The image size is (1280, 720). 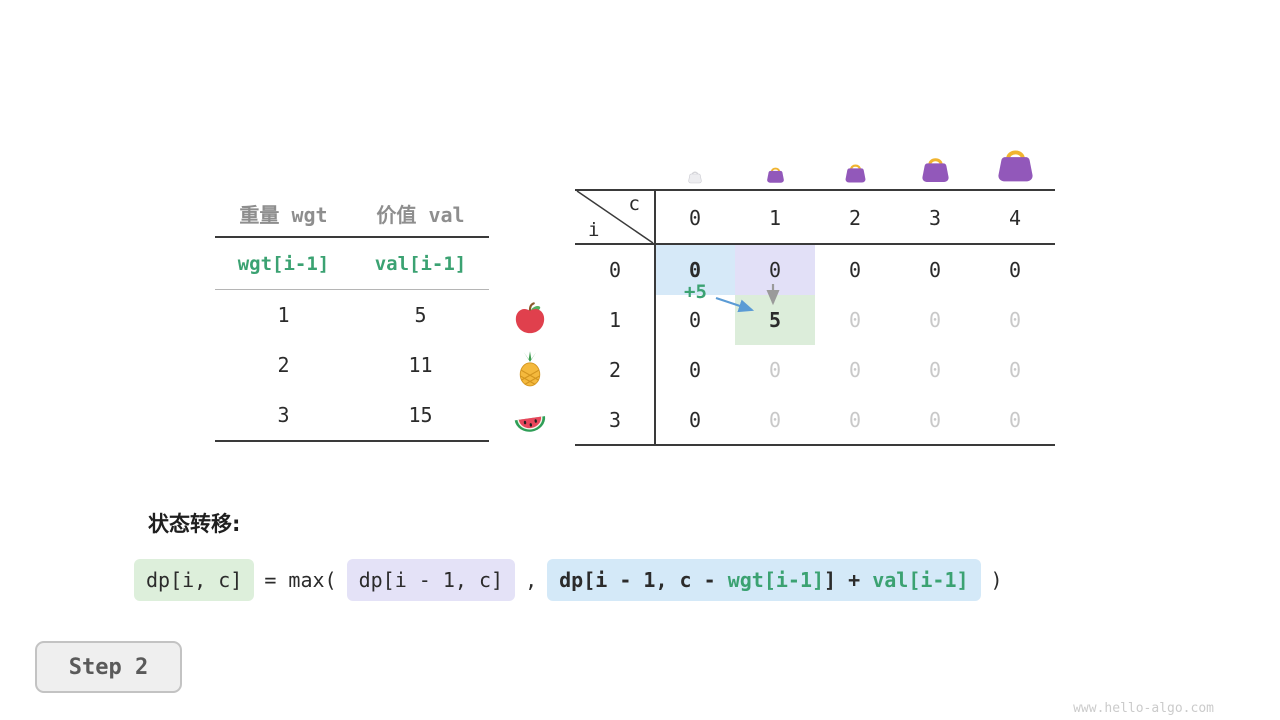 What do you see at coordinates (530, 424) in the screenshot?
I see `watermelon-icon` at bounding box center [530, 424].